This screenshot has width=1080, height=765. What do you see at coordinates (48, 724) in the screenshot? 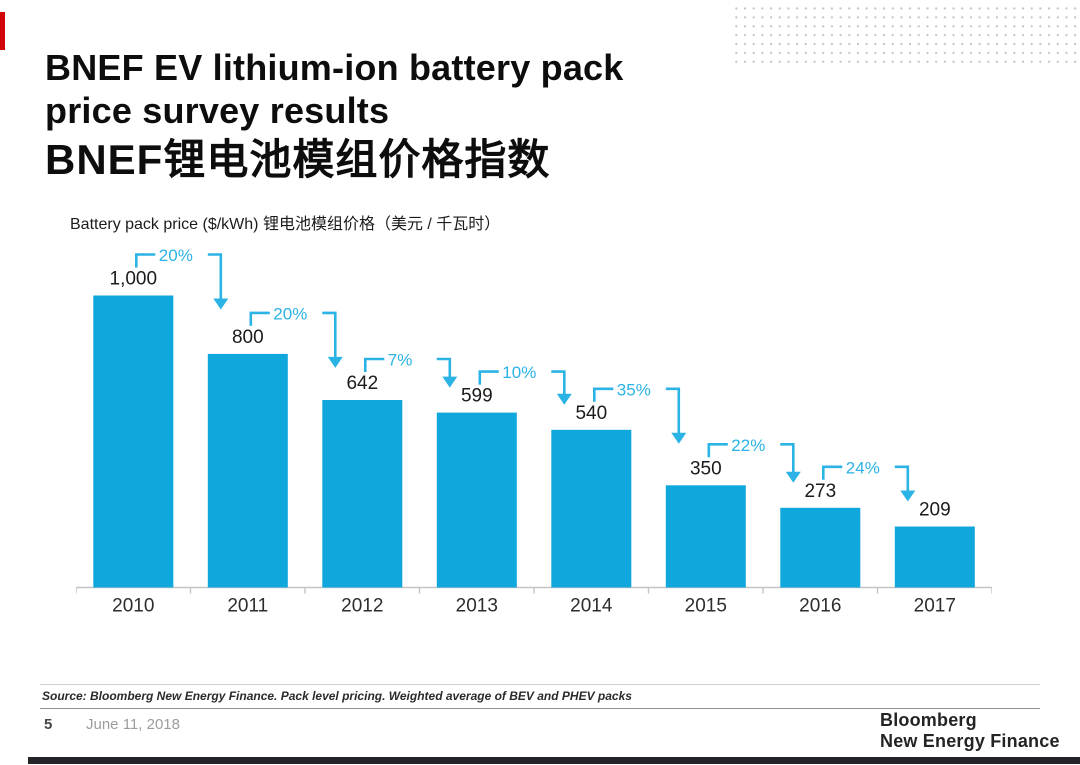
I see `page-number: 5` at bounding box center [48, 724].